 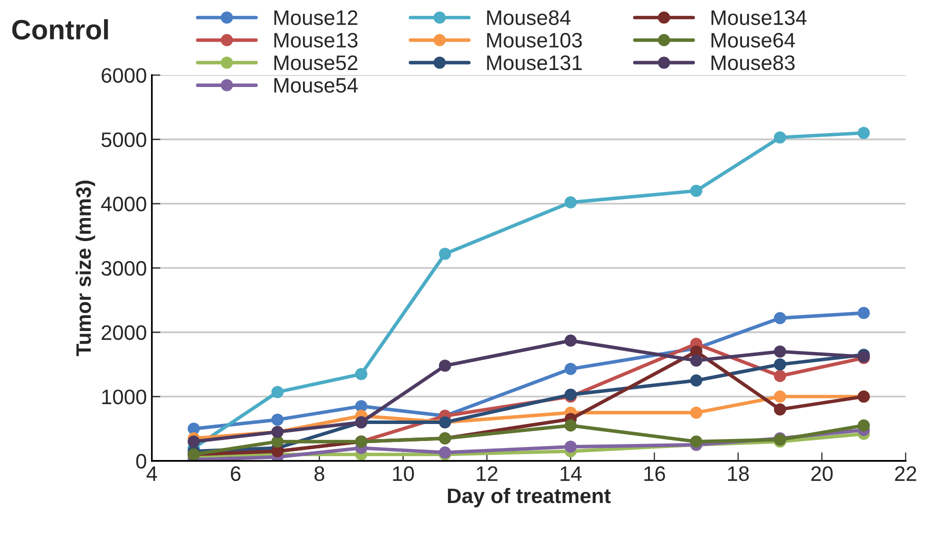 What do you see at coordinates (403, 474) in the screenshot?
I see `x-tick-label: 10` at bounding box center [403, 474].